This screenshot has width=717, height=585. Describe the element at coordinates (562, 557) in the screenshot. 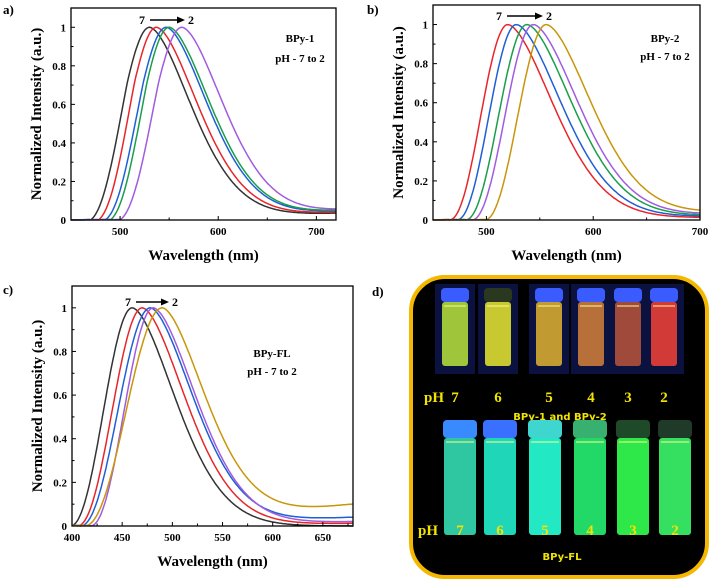

I see `row-caption: BPy-FL` at that location.